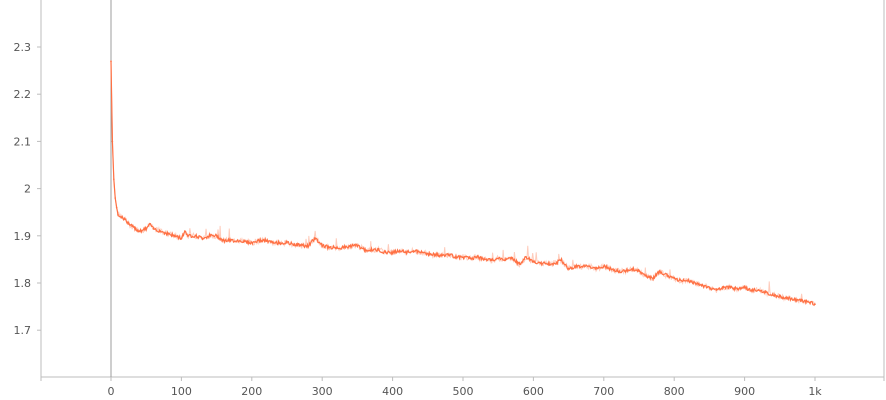 The height and width of the screenshot is (400, 886). I want to click on y-tick-label: 1.8, so click(23, 283).